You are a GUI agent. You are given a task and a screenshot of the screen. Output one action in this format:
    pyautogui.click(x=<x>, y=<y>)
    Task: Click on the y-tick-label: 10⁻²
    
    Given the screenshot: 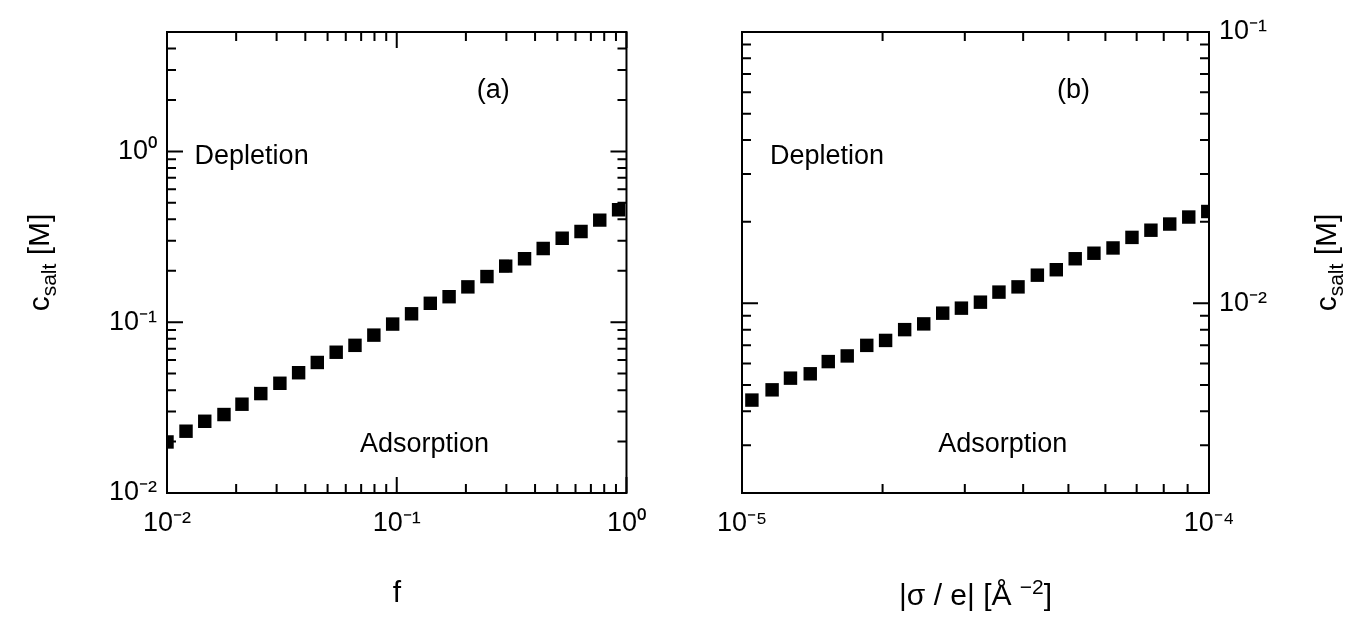 What is the action you would take?
    pyautogui.click(x=132, y=491)
    